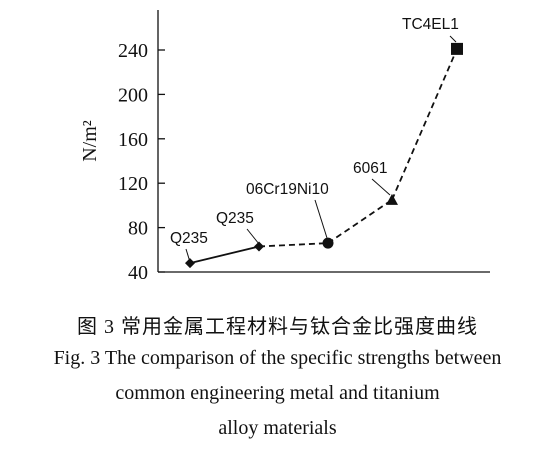 Image resolution: width=555 pixels, height=454 pixels. I want to click on y-tick-label: 160, so click(133, 140).